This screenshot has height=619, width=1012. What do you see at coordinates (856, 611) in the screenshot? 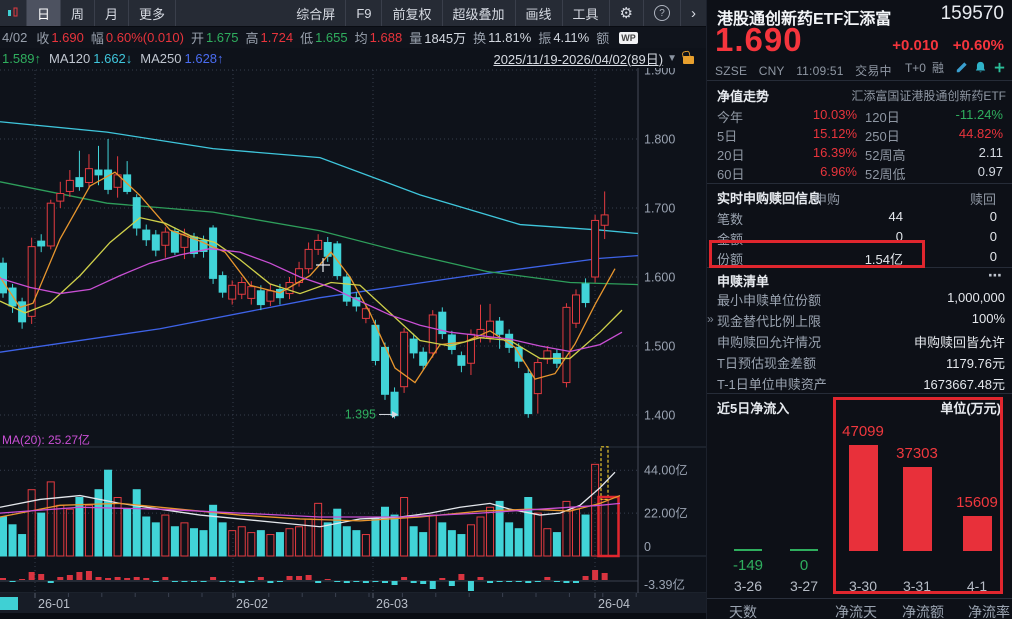
I see `footer-tab-净流天: 净流天` at bounding box center [856, 611].